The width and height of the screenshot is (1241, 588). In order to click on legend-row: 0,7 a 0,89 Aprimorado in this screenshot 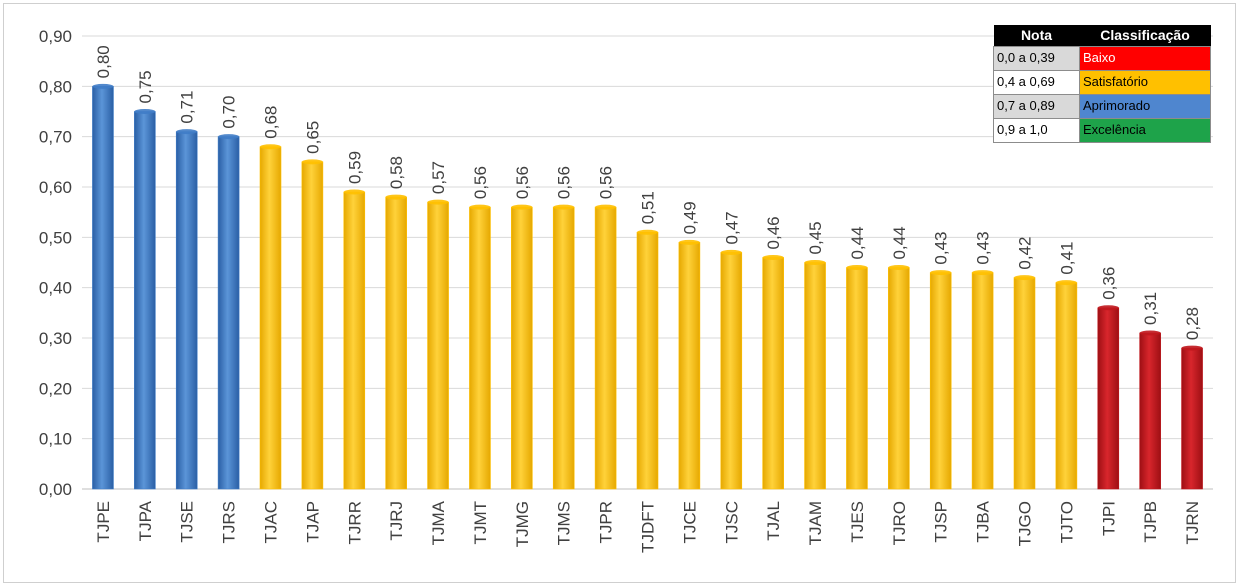, I will do `click(1102, 106)`.